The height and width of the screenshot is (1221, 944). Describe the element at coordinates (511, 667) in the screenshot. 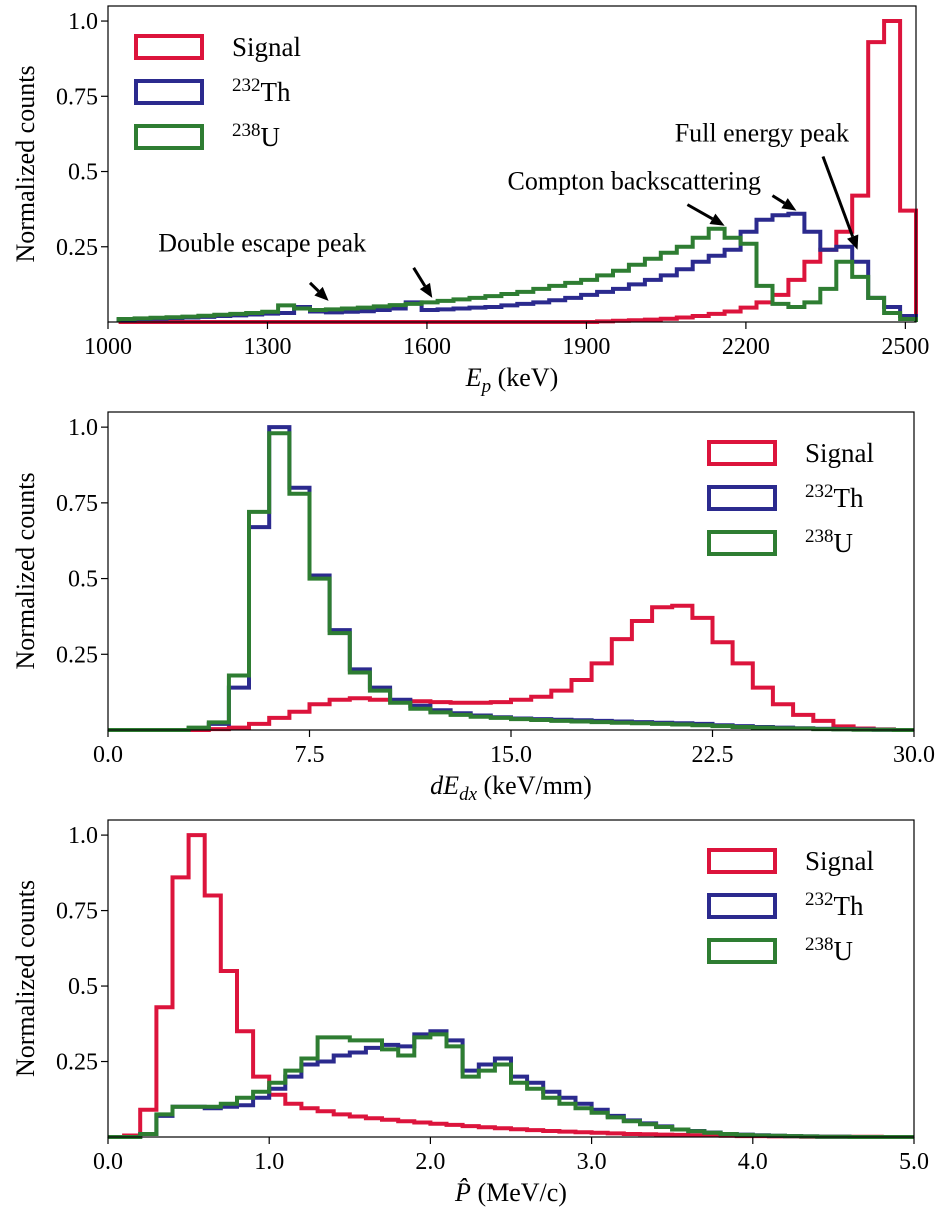

I see `series-signal-histogram` at that location.